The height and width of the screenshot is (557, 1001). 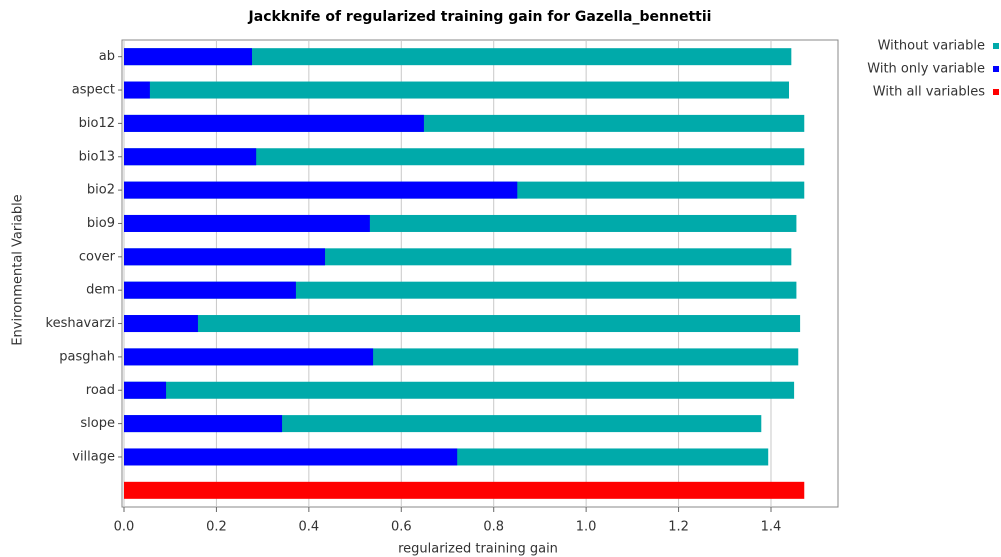 What do you see at coordinates (124, 527) in the screenshot?
I see `x-tick-label: 0.0` at bounding box center [124, 527].